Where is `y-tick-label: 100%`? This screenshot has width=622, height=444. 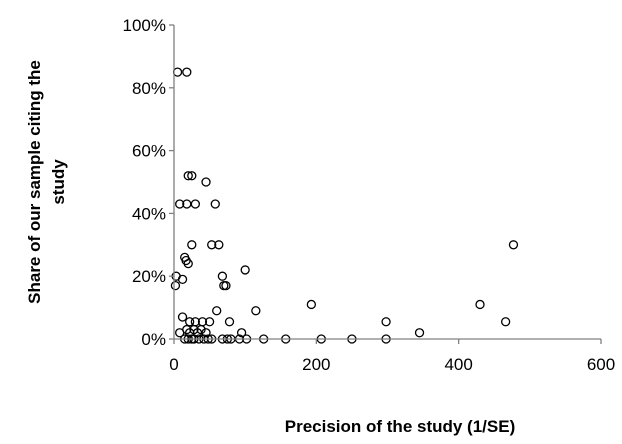 y-tick-label: 100% is located at coordinates (144, 25).